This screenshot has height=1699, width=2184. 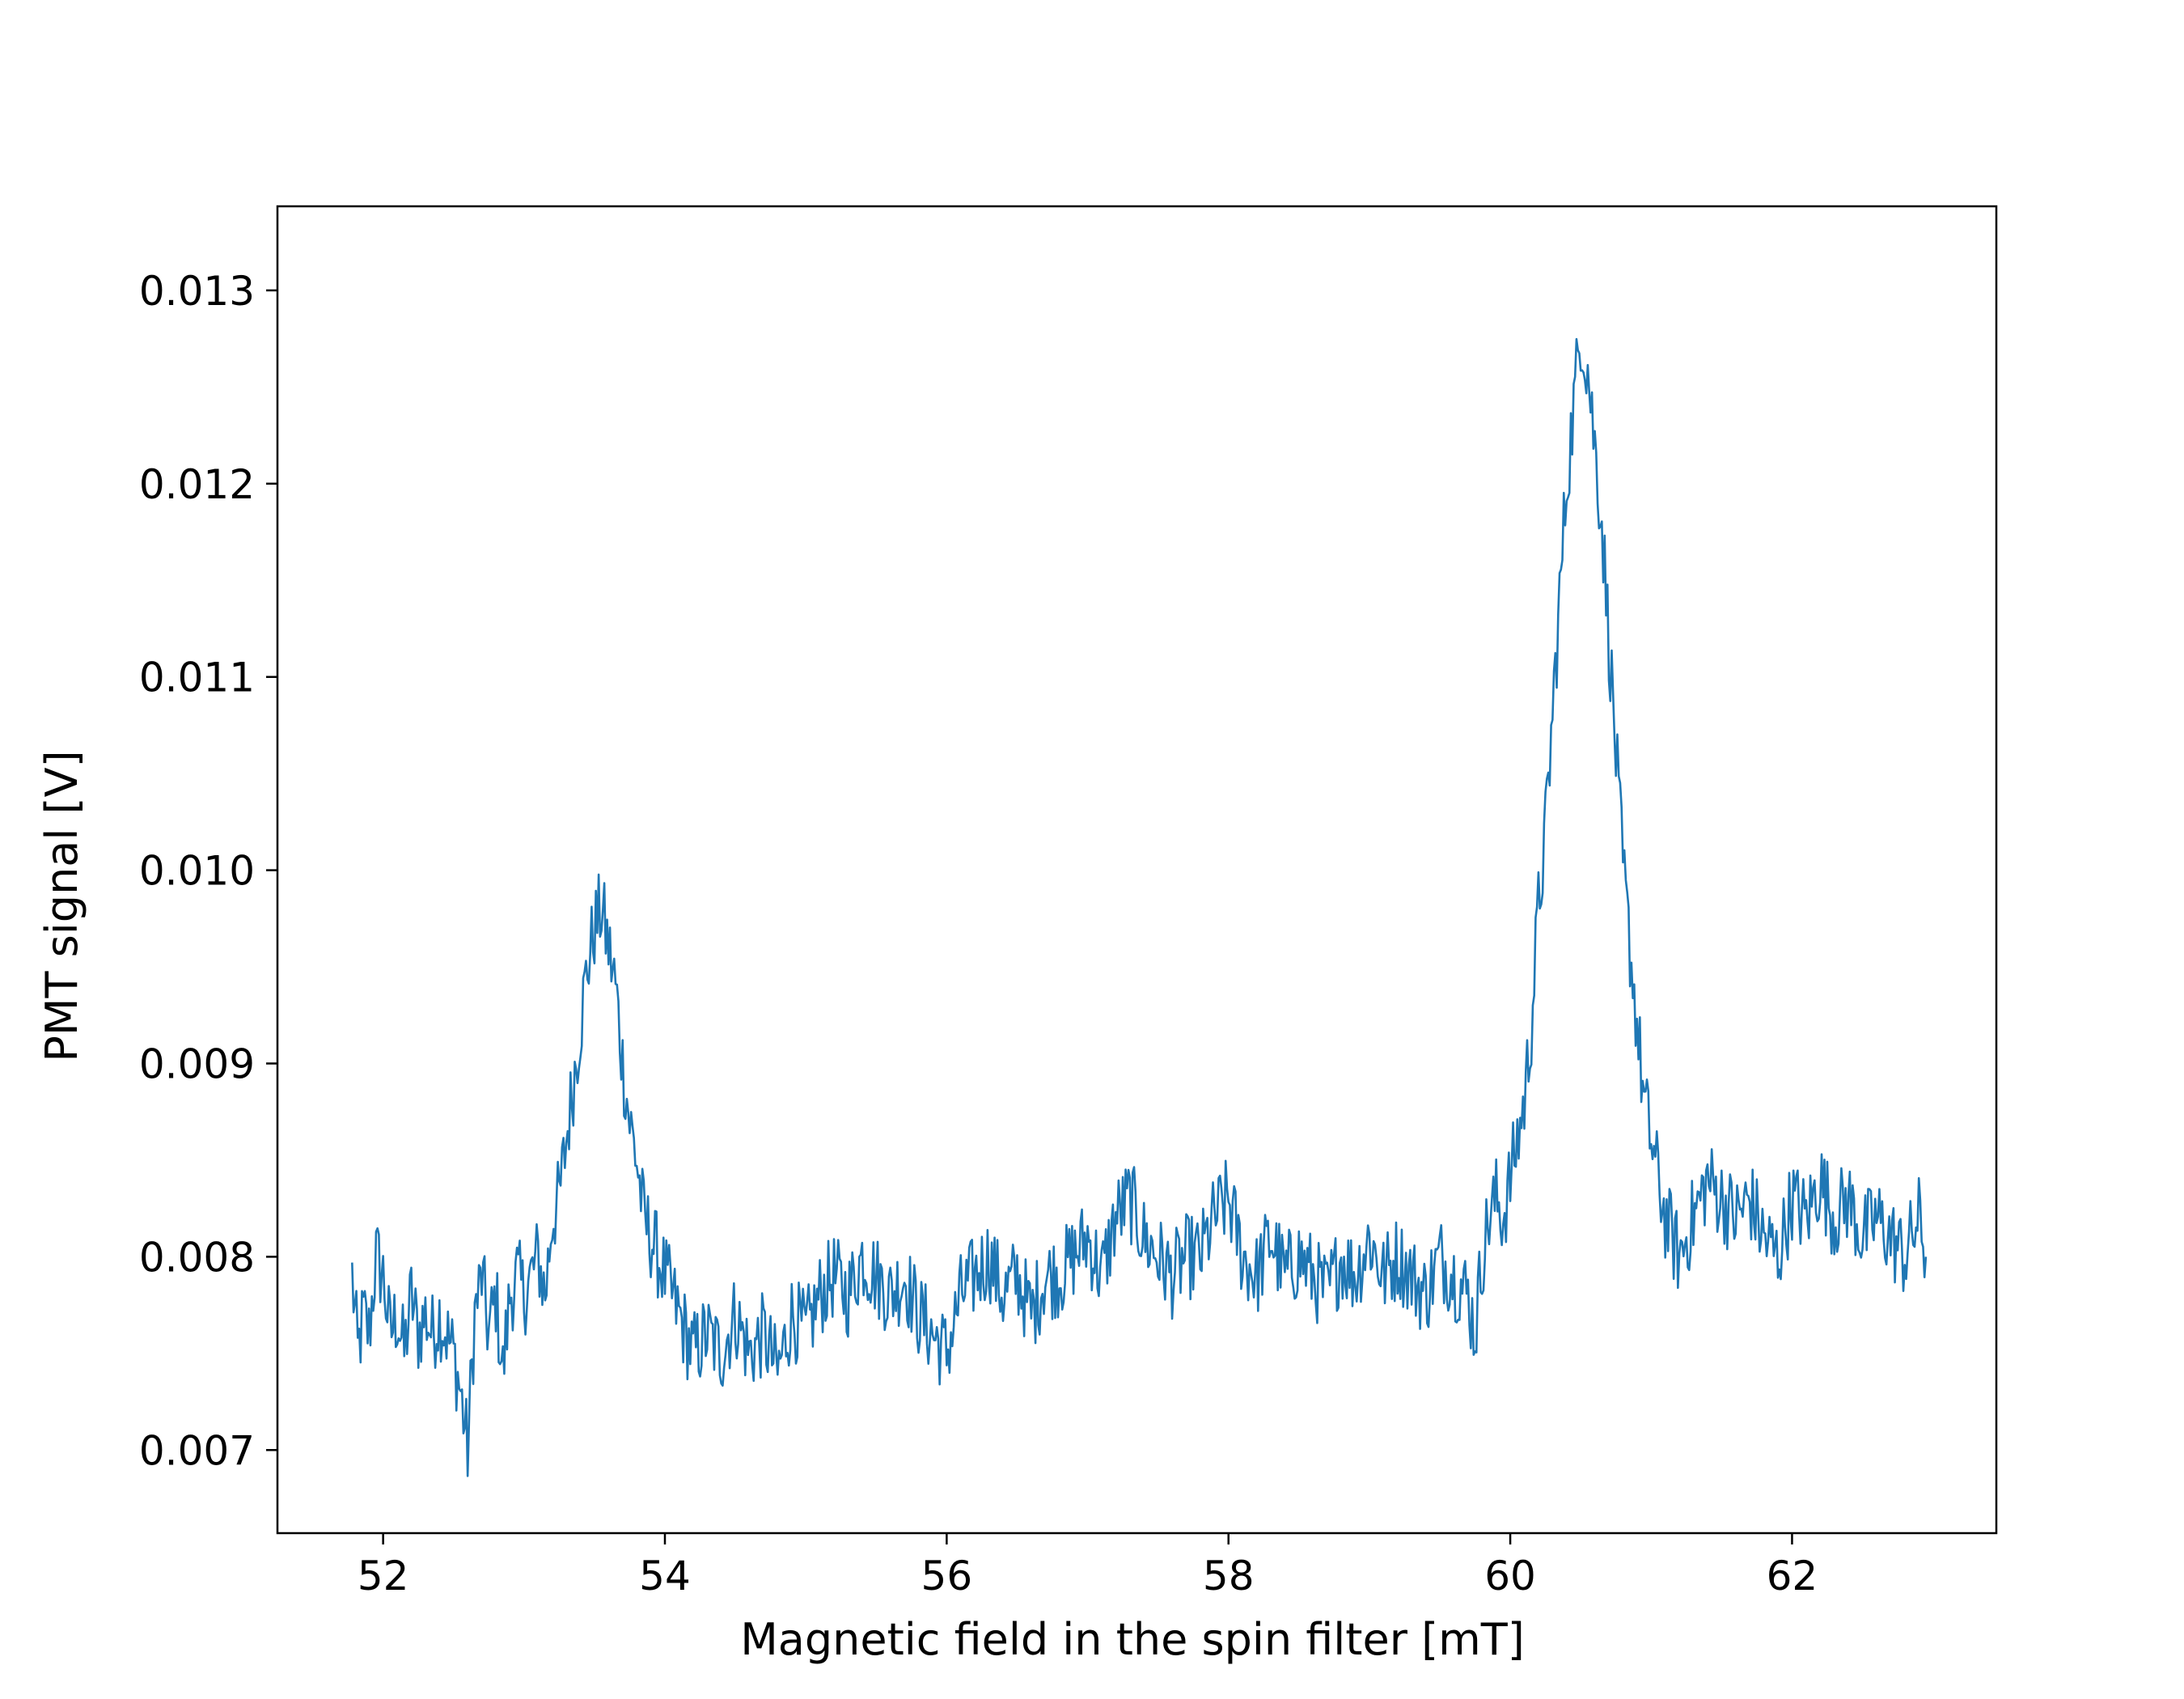 I want to click on y-tick-label: 0.008, so click(x=197, y=1257).